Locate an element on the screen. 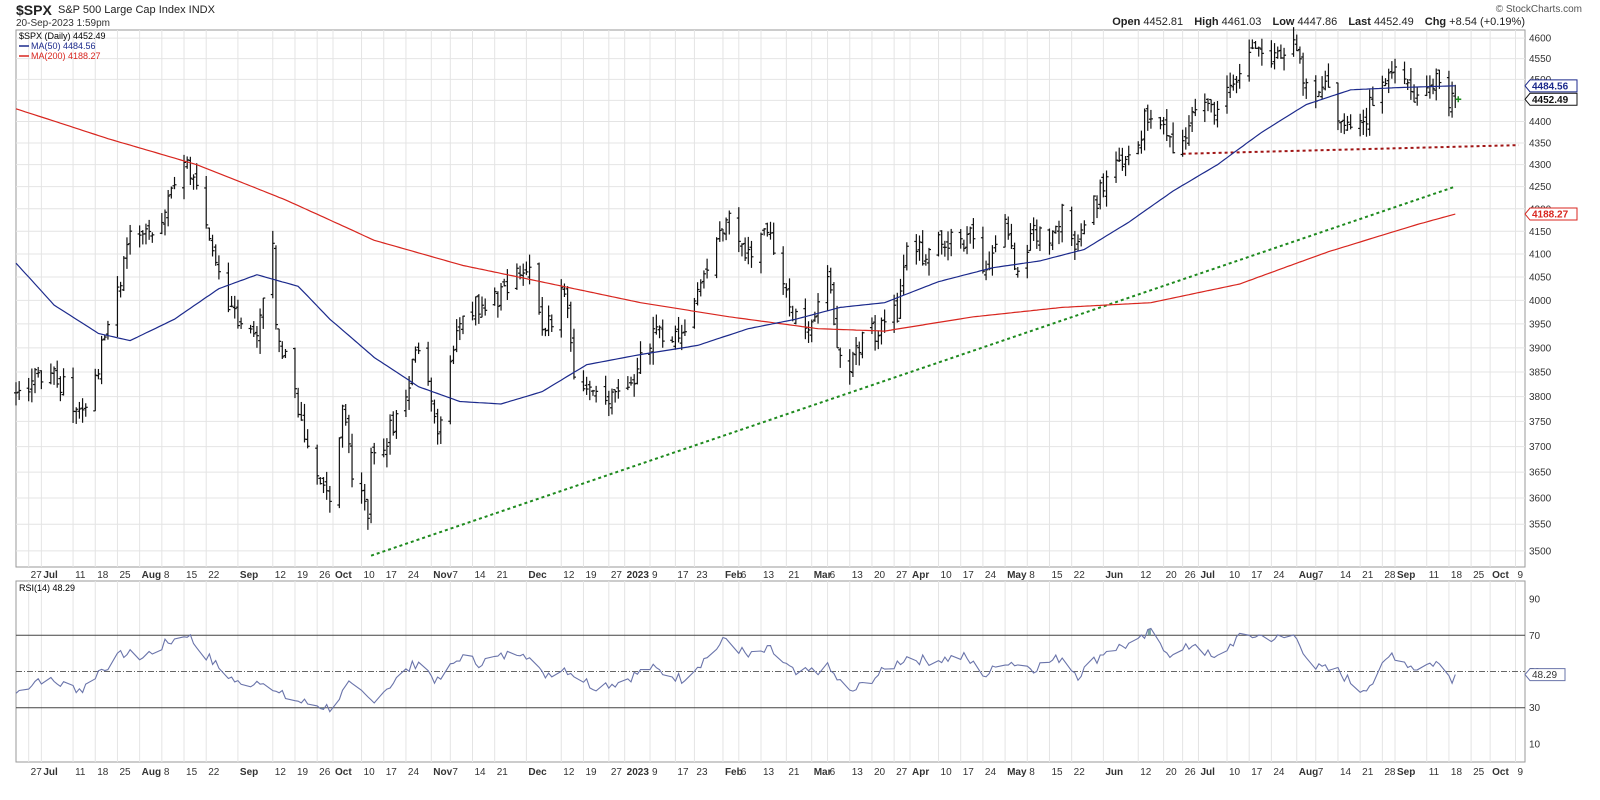 This screenshot has height=800, width=1600. price-x-tick-label: 7 is located at coordinates (455, 575).